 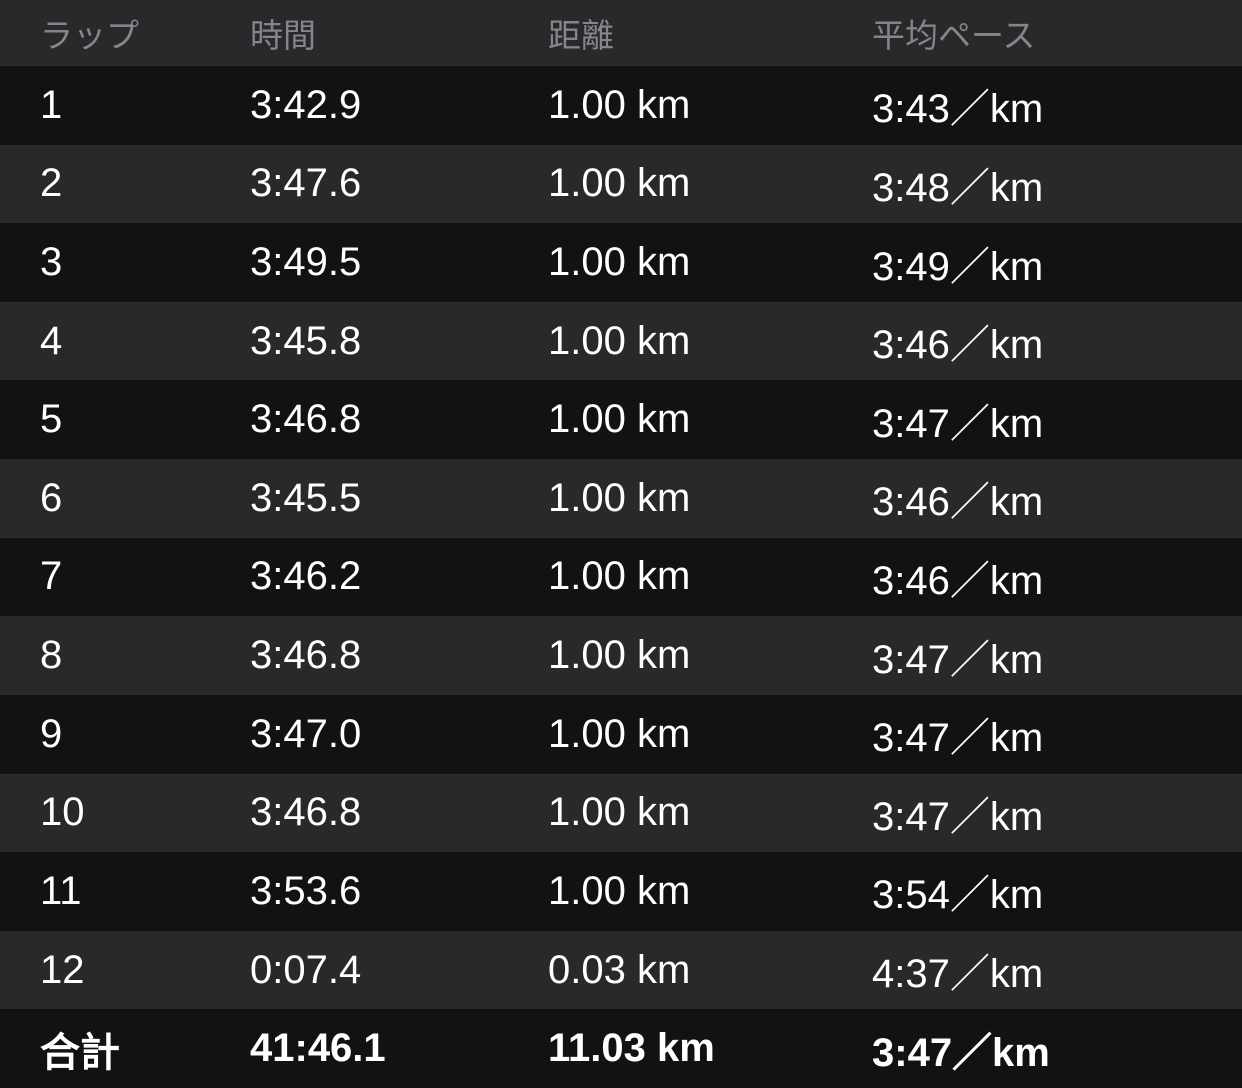 What do you see at coordinates (318, 1048) in the screenshot?
I see `total-time: 41:46.1` at bounding box center [318, 1048].